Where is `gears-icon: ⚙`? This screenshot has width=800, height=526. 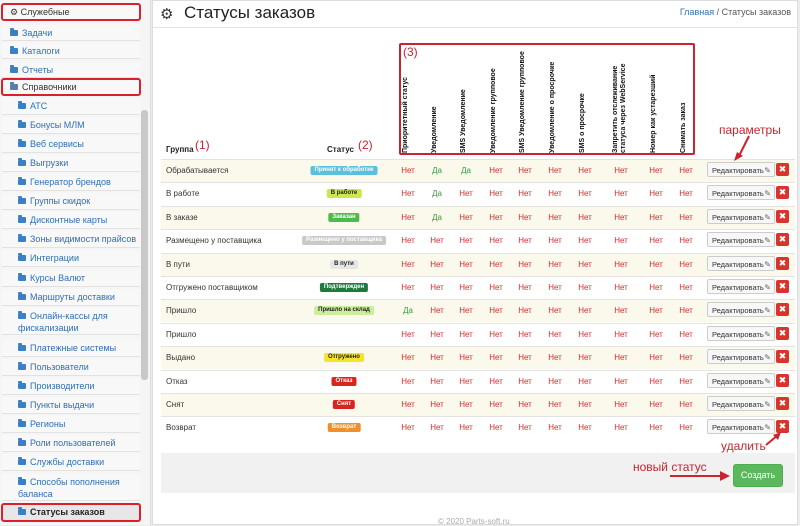
gears-icon: ⚙ is located at coordinates (167, 14).